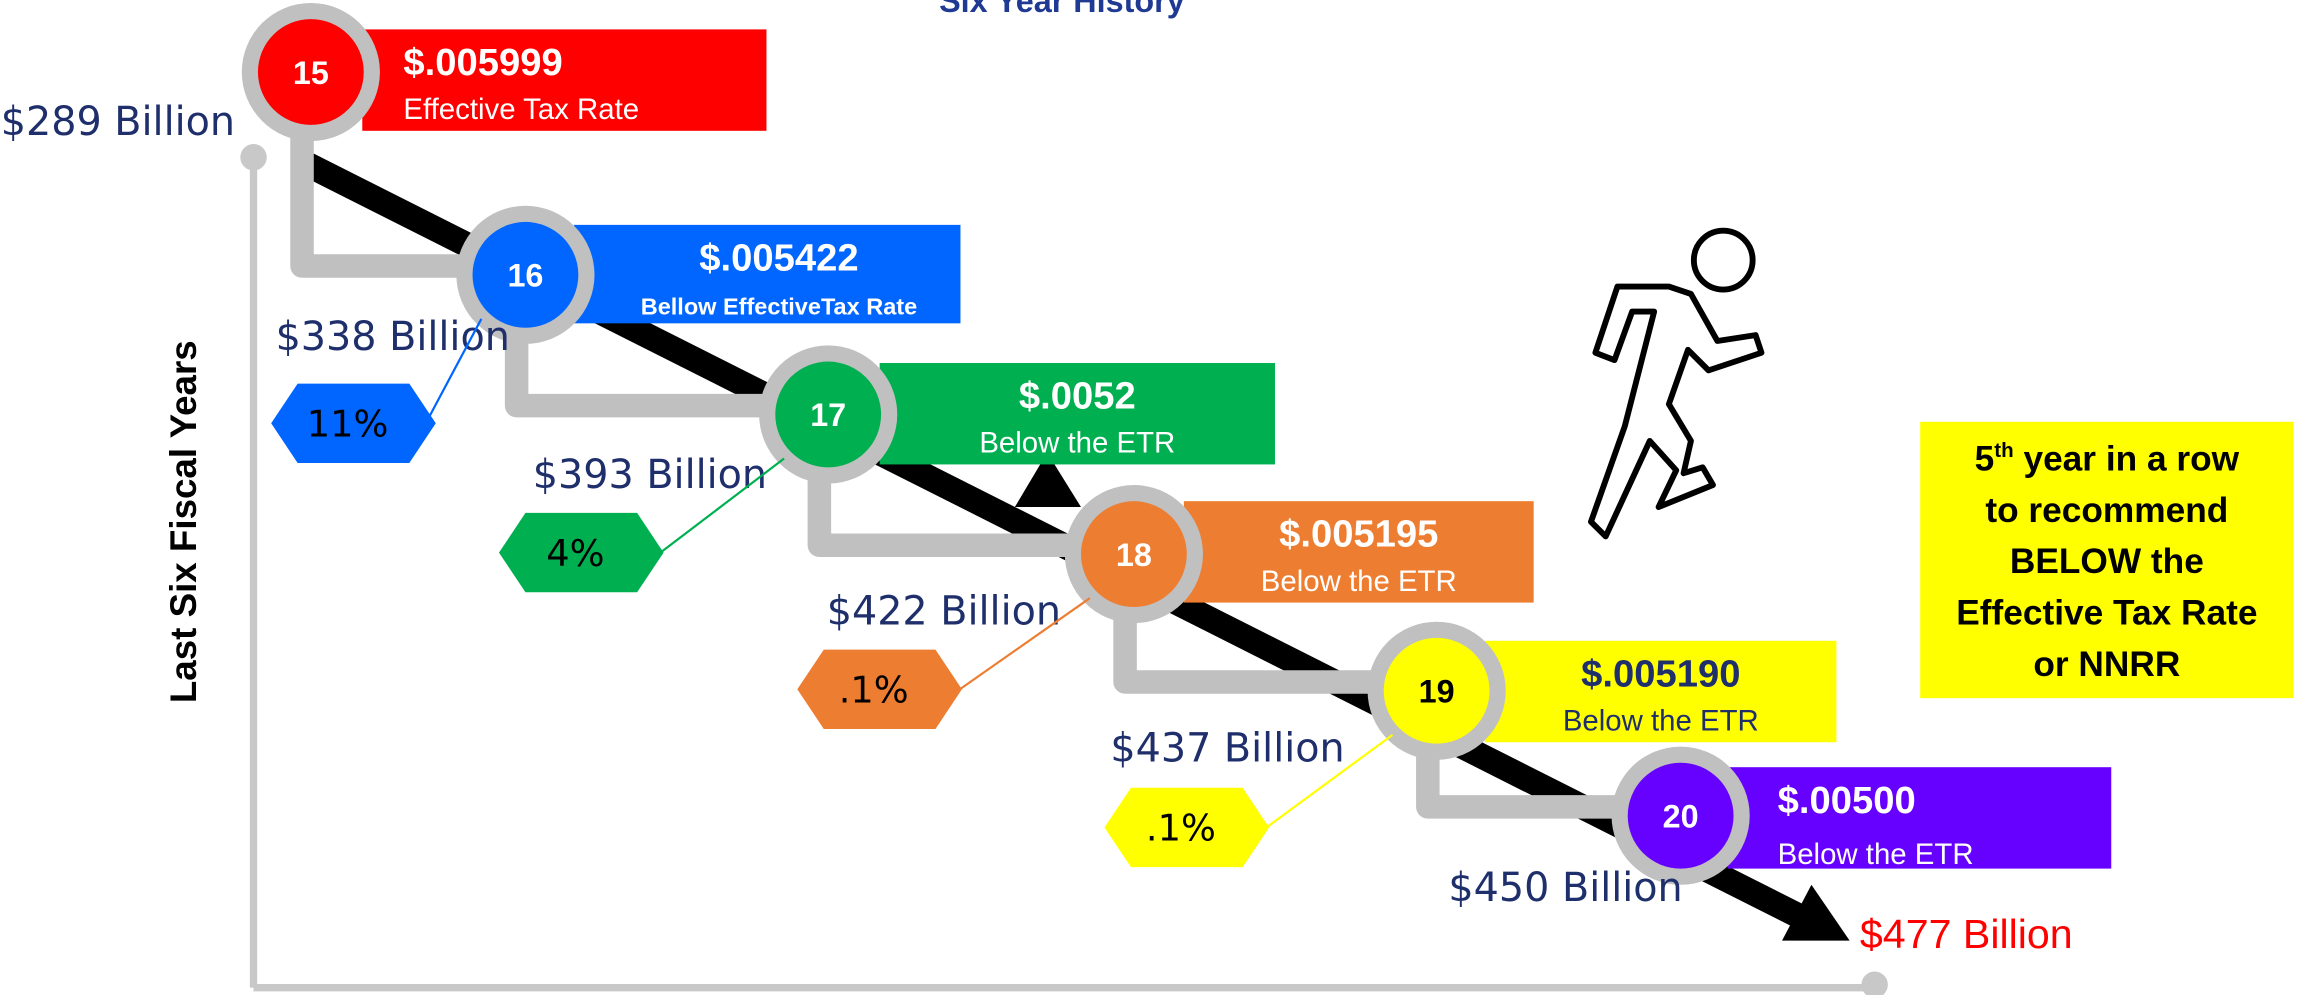 Image resolution: width=2306 pixels, height=995 pixels. I want to click on value: $289 Billion, so click(118, 122).